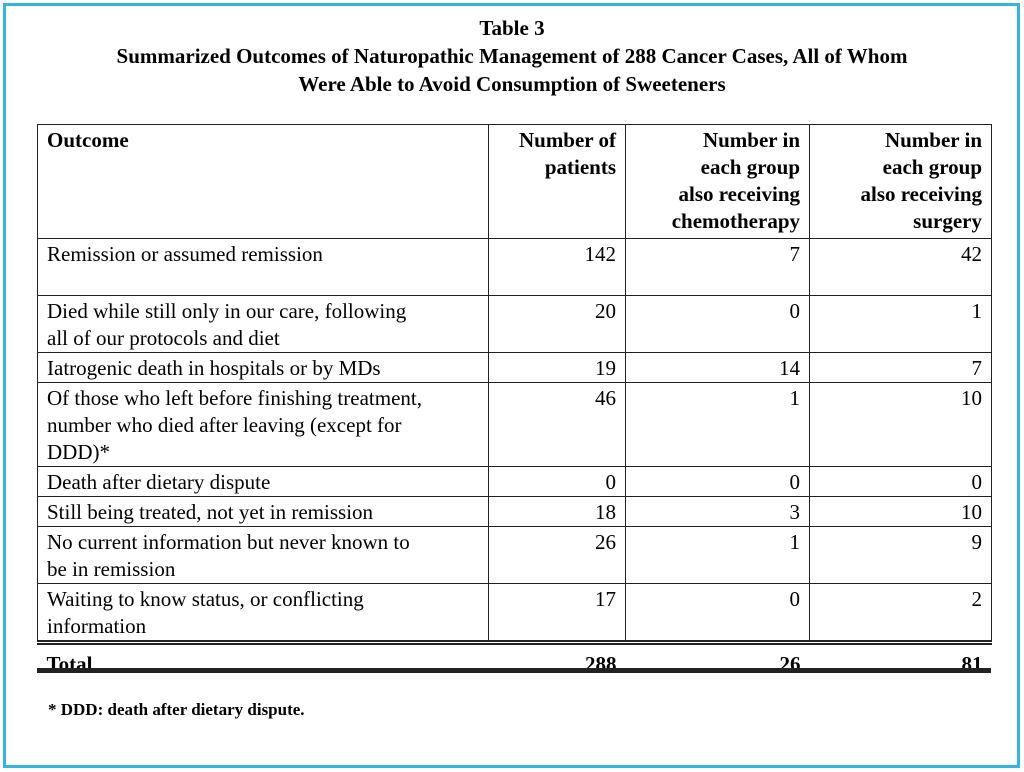 This screenshot has height=772, width=1024. I want to click on patients-cell: 18, so click(557, 511).